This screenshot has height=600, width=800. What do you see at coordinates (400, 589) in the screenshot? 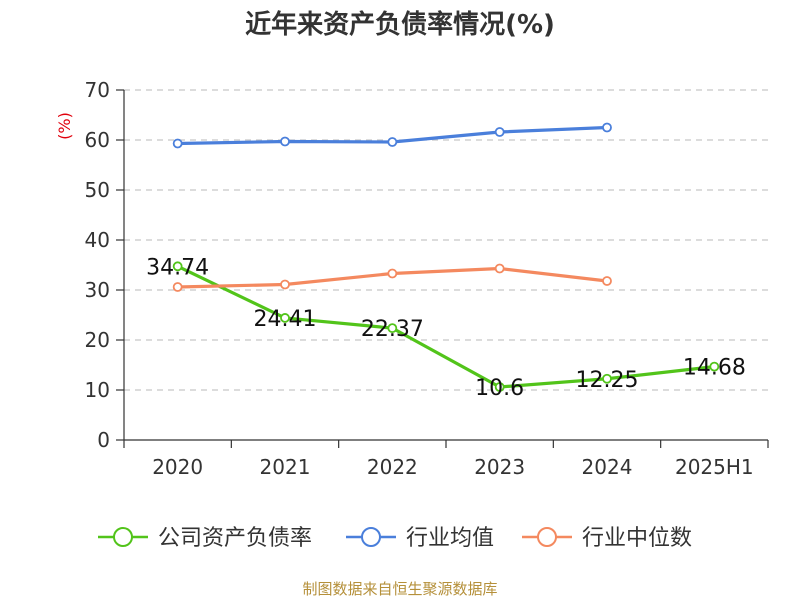
I see `source-note: 制图数据来自恒生聚源数据库` at bounding box center [400, 589].